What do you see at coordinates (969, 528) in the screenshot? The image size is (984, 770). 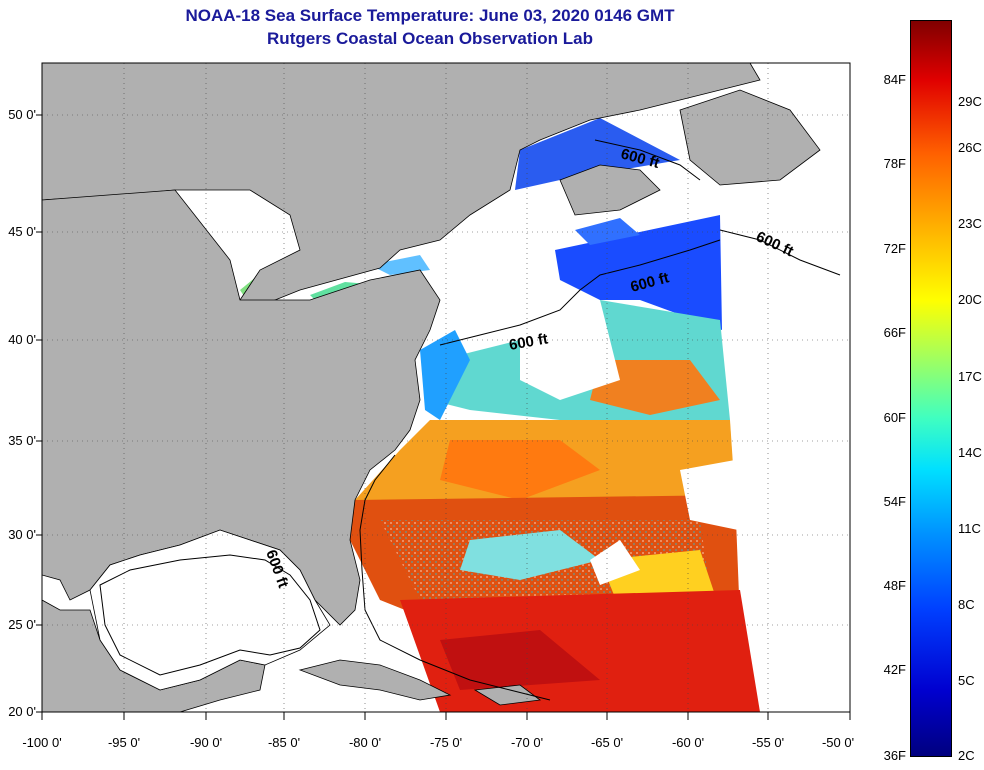 I see `colorbar-c-11: 11C` at bounding box center [969, 528].